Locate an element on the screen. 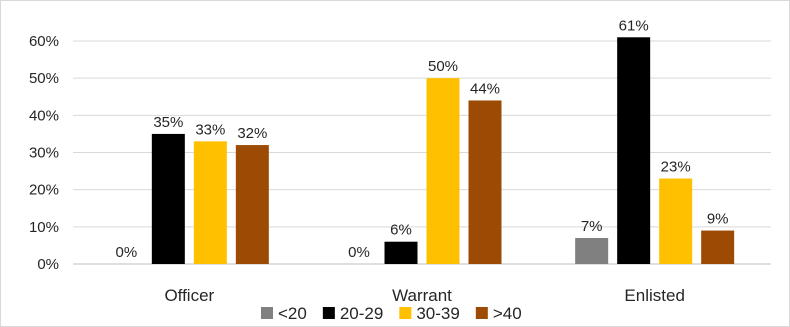  y-tick-label: 60% is located at coordinates (44, 41).